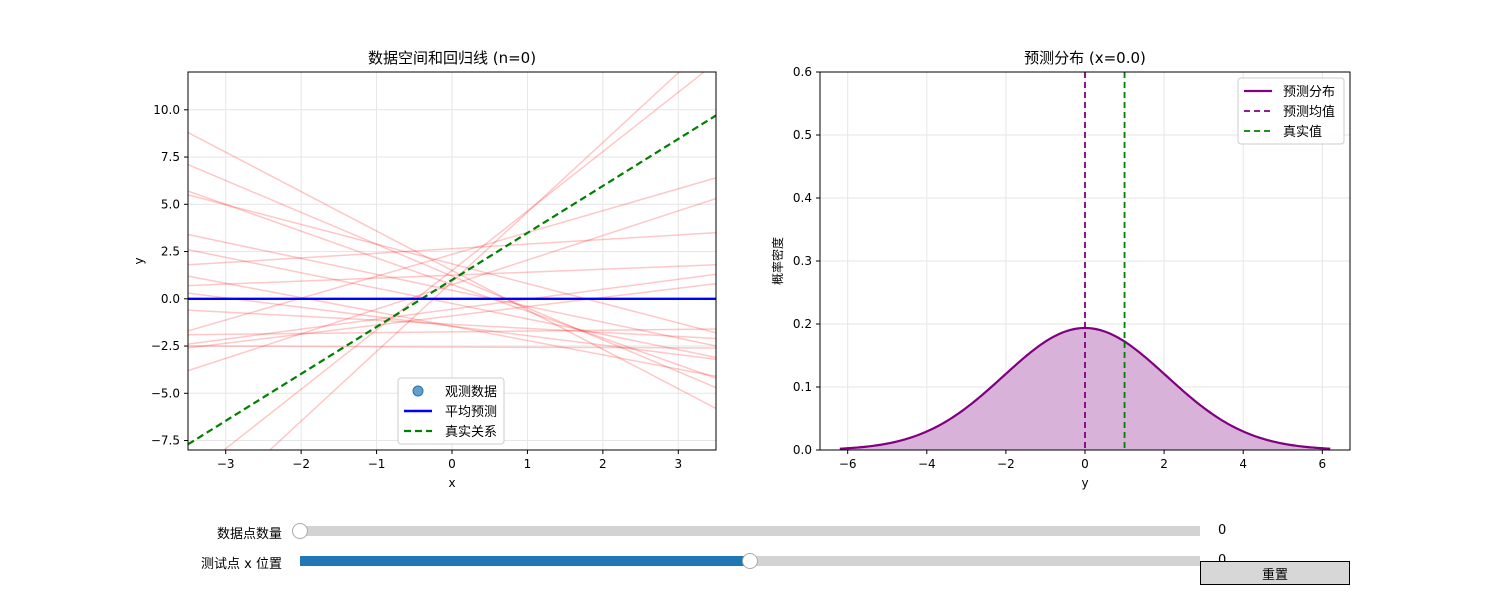 Image resolution: width=1500 pixels, height=600 pixels. Describe the element at coordinates (139, 260) in the screenshot. I see `regression-y-label: y` at that location.